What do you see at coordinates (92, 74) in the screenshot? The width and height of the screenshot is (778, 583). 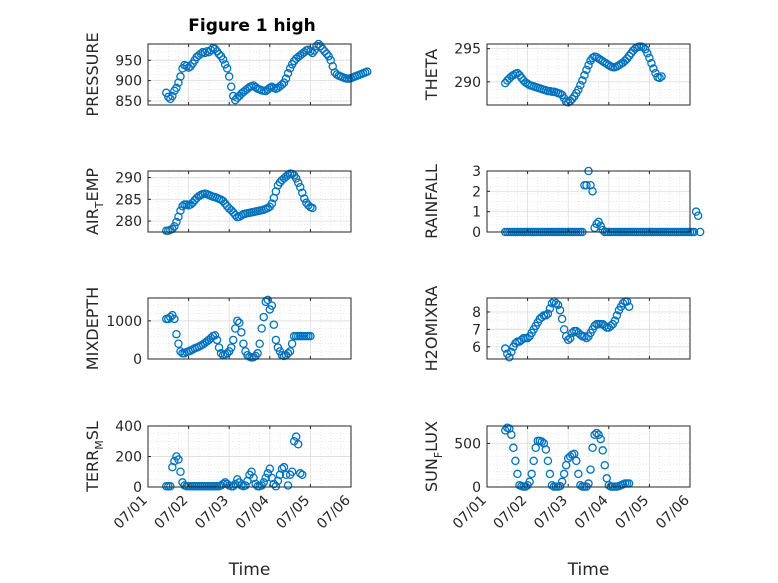 I see `y-axis-label: PRESSURE` at bounding box center [92, 74].